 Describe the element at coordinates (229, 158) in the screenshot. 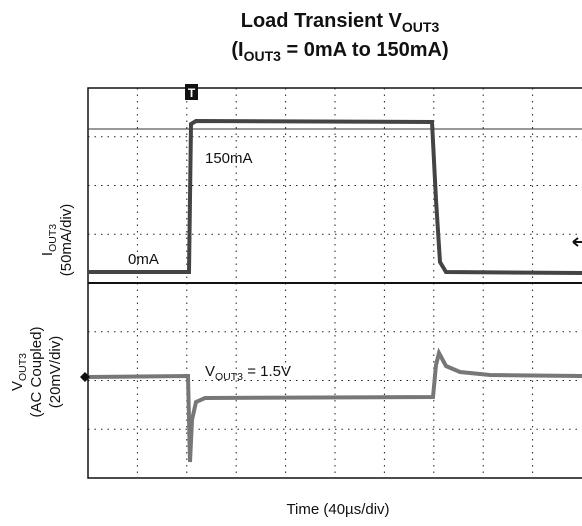

I see `annotation-high: 150mA` at that location.